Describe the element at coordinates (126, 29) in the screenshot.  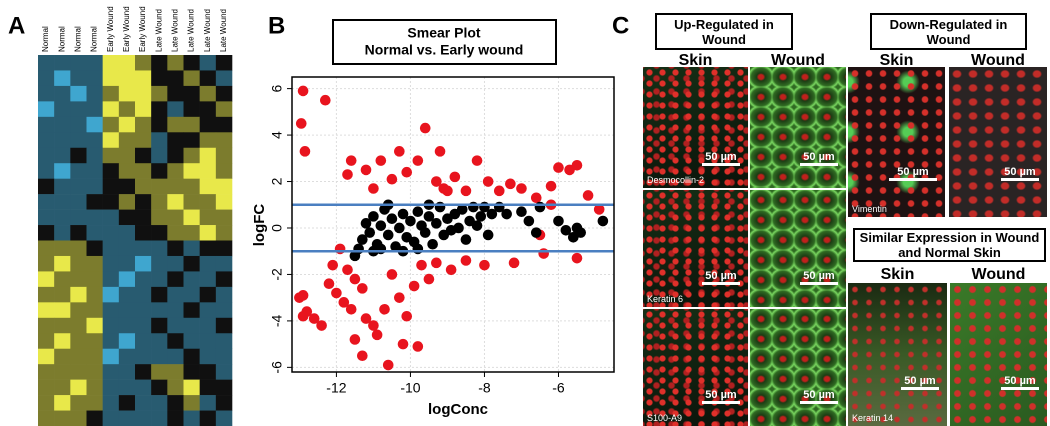
I see `column-label: Early Wound` at that location.